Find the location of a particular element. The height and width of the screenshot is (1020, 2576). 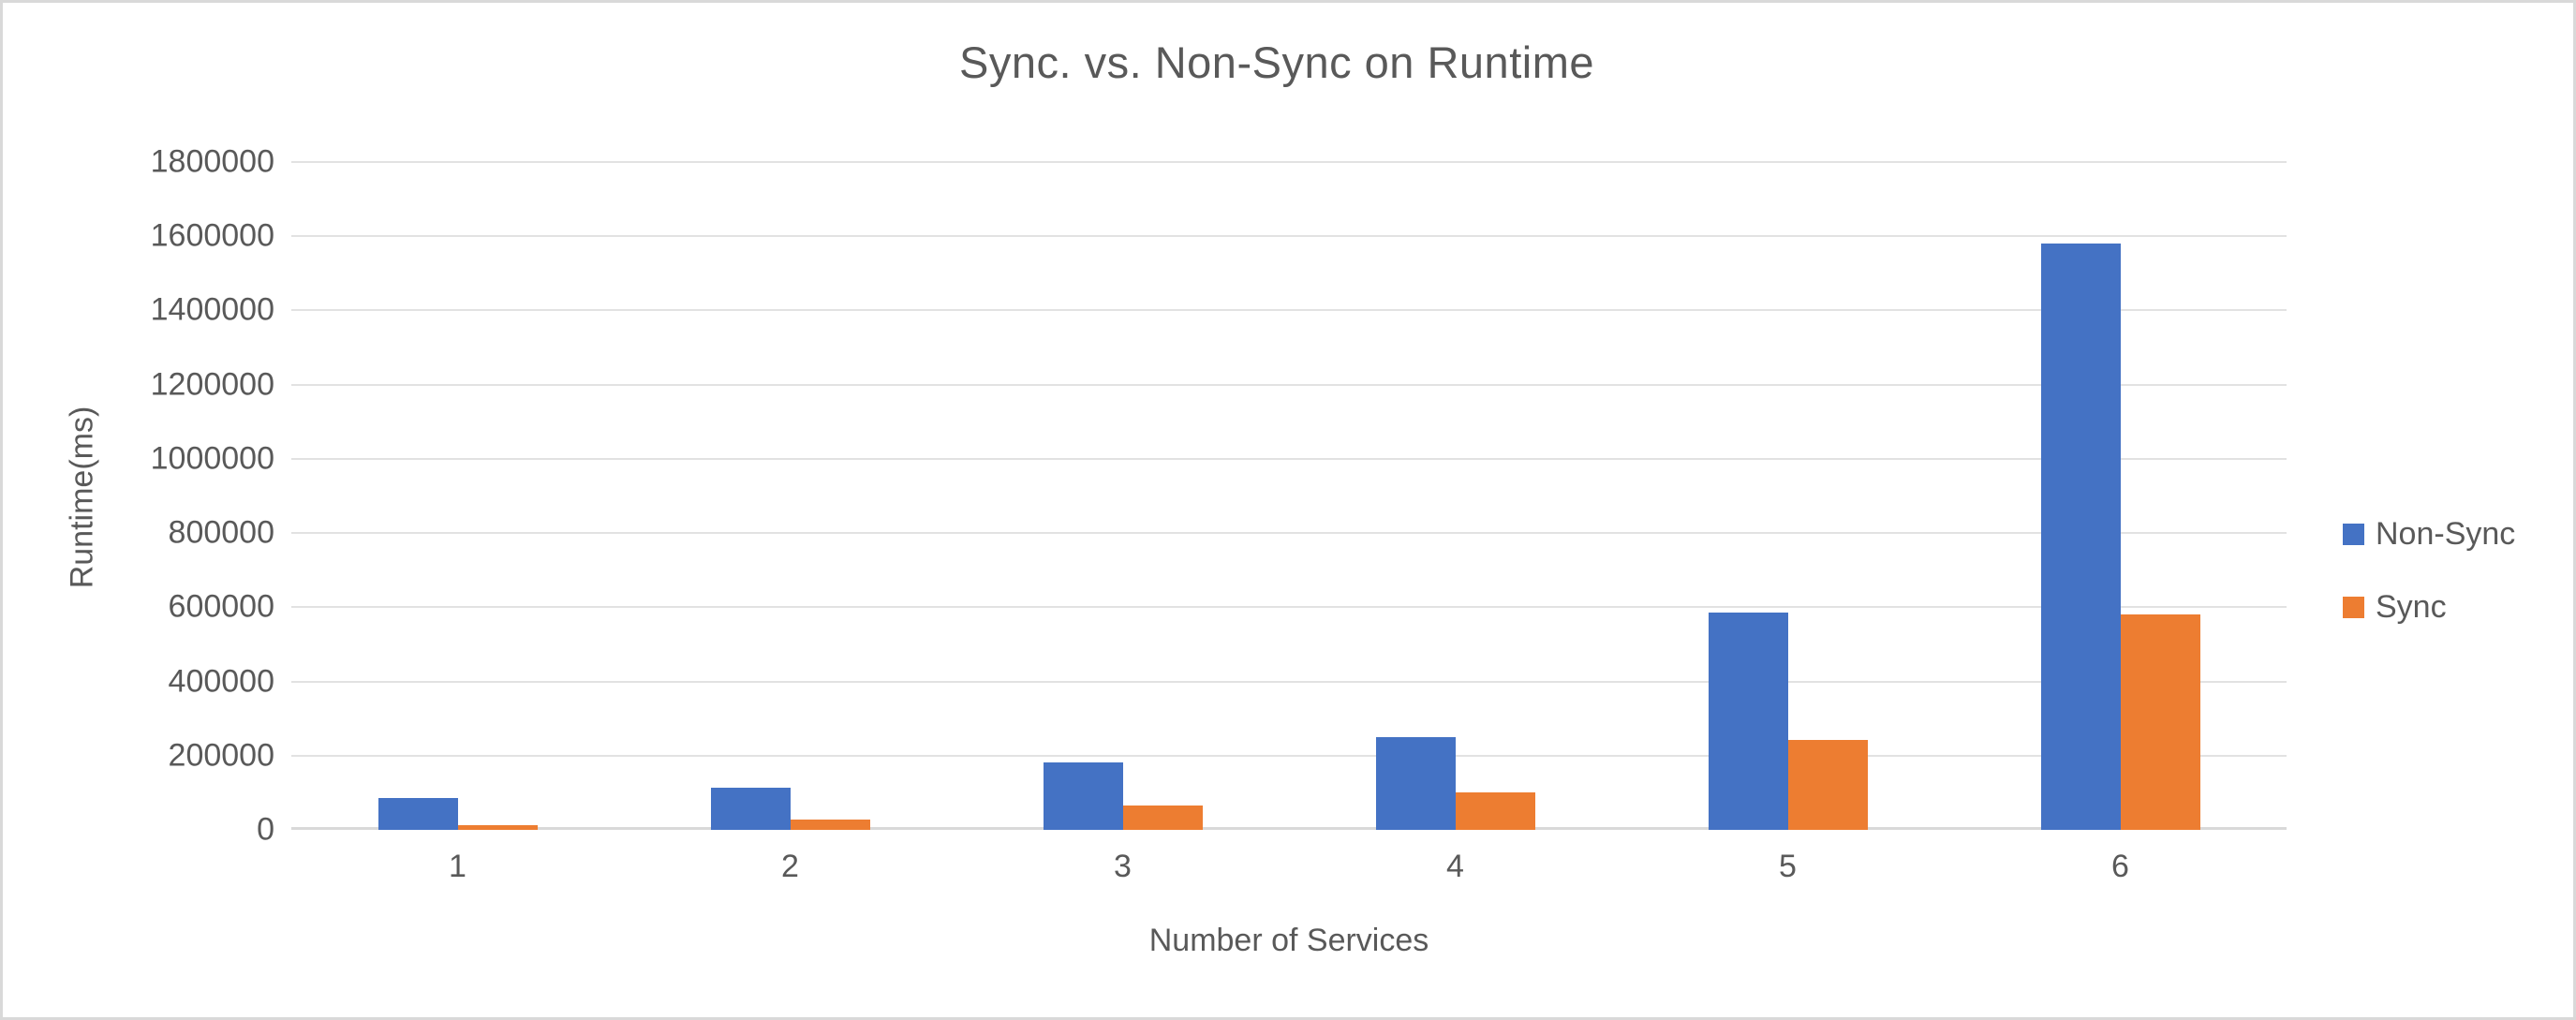

x-tick-label: 4 is located at coordinates (1455, 866).